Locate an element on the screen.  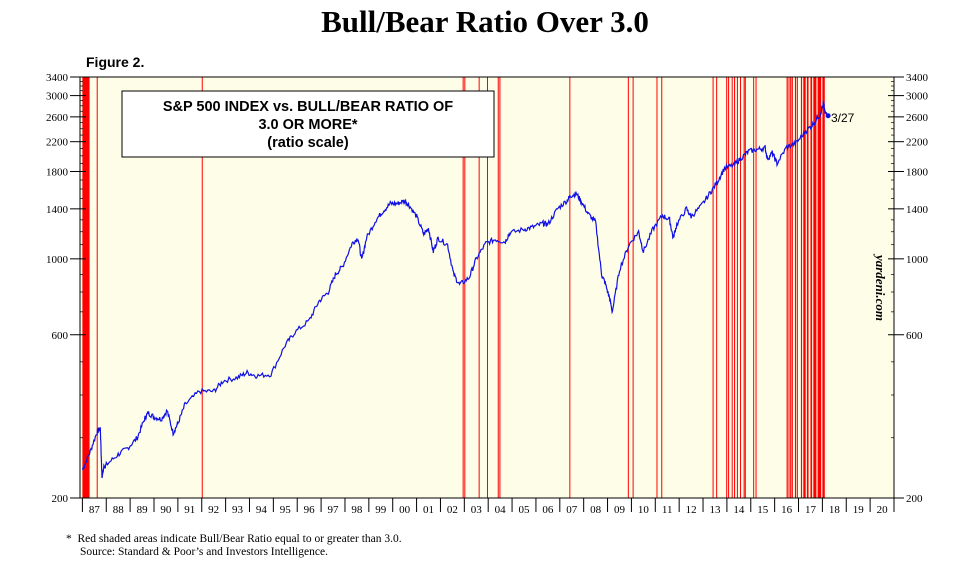
x-tick-label: 93 is located at coordinates (238, 510).